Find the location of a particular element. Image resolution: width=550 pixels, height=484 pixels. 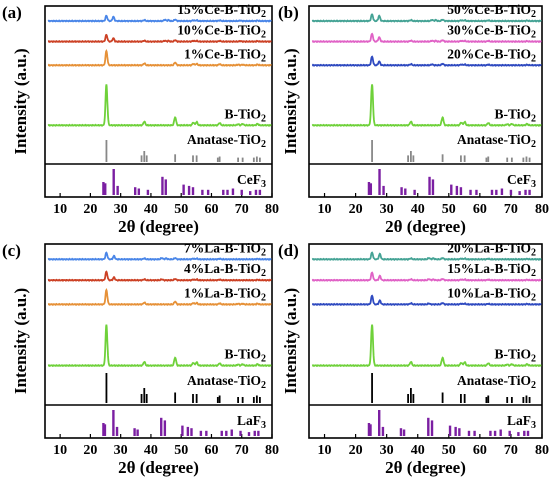

series-label: 50%Ce-B-TiO2 is located at coordinates (491, 11).